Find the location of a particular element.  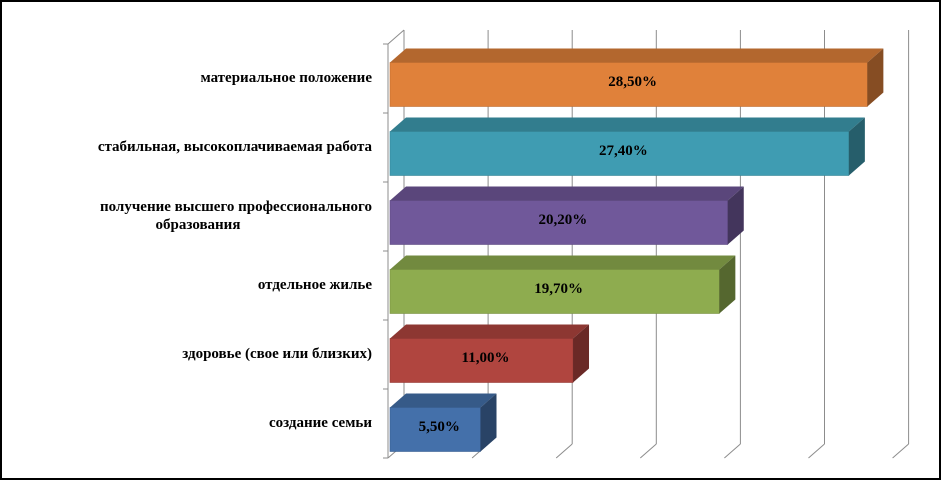

category-label: получение высшего профессионального is located at coordinates (236, 207).